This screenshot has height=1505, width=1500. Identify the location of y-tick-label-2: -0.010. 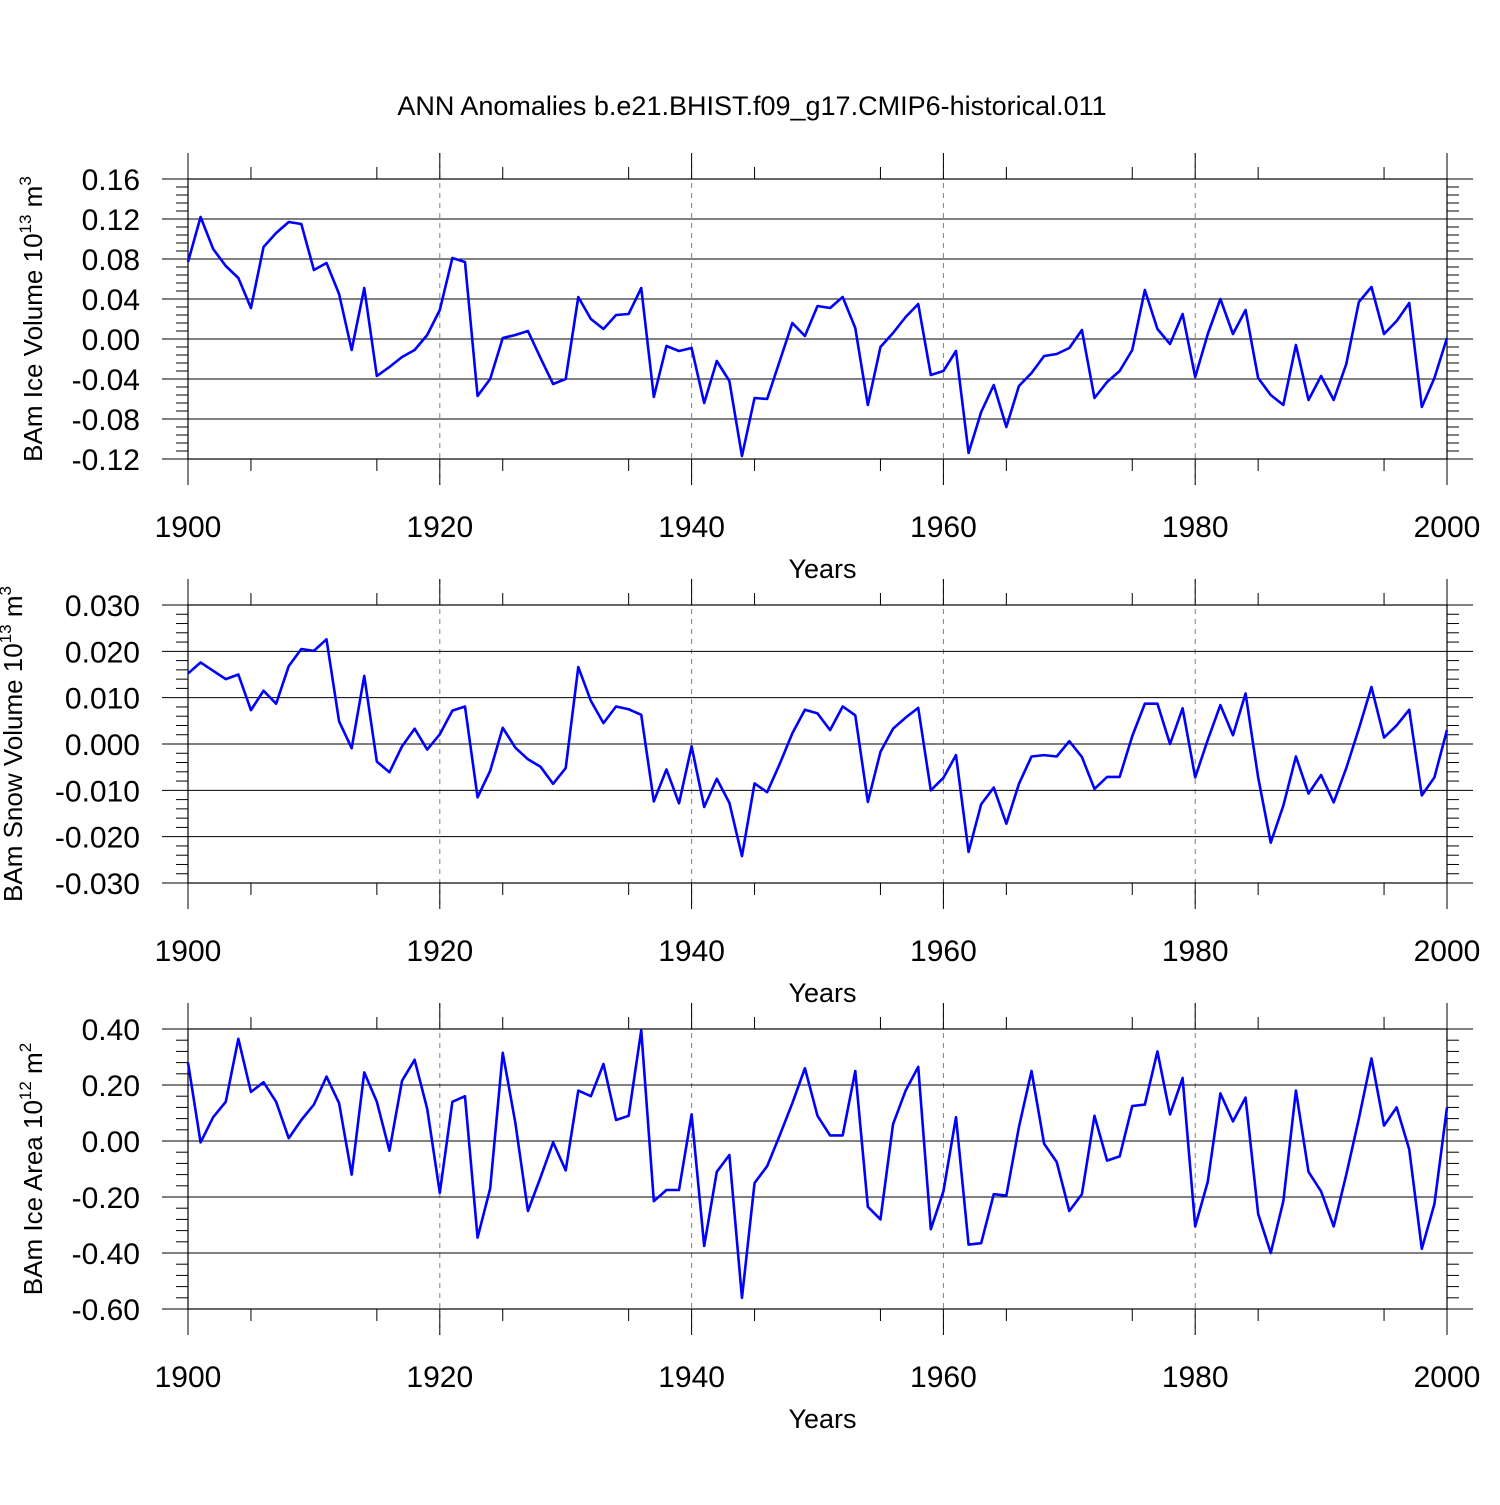
(97, 791).